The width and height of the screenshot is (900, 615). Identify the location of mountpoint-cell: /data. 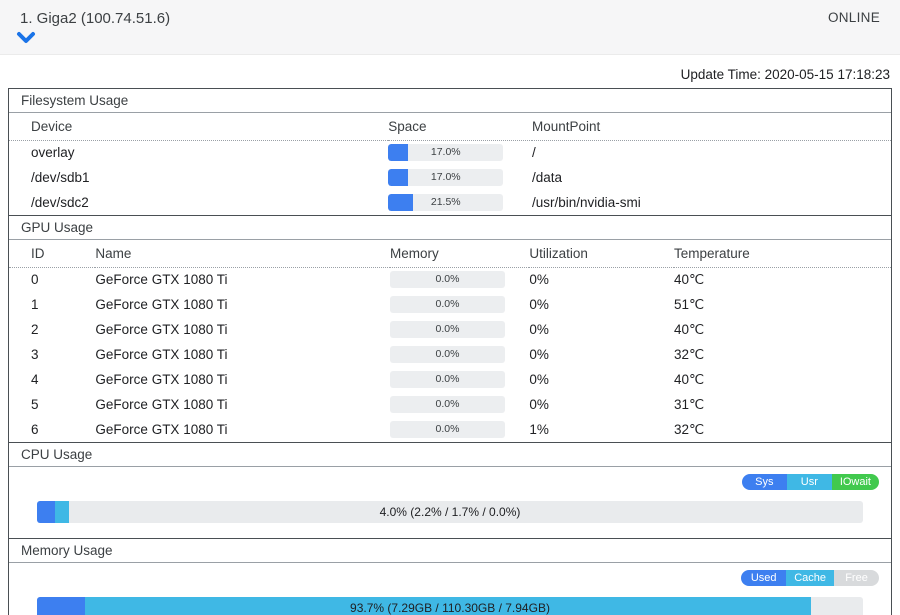
(547, 177).